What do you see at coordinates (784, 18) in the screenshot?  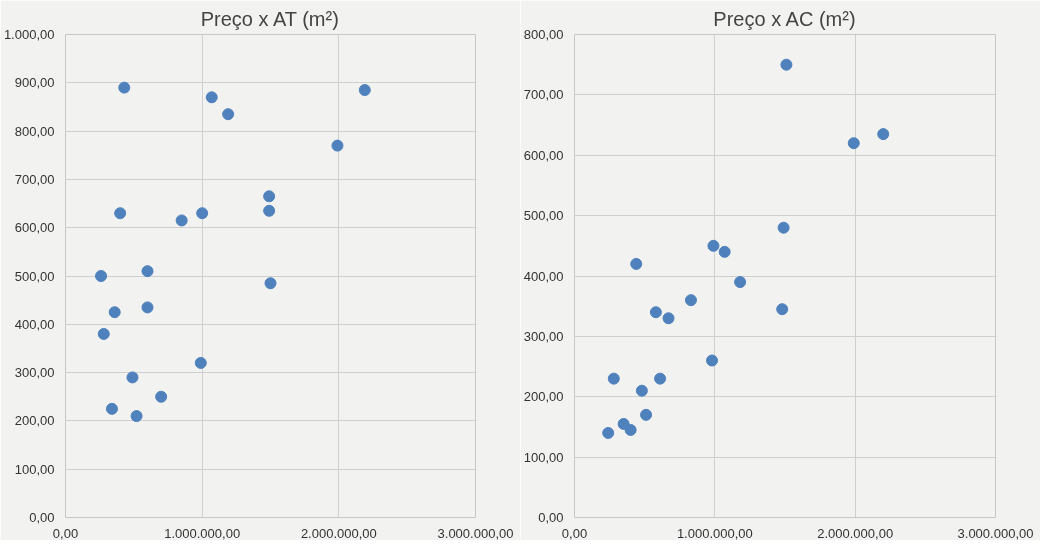 I see `chart-title: Preço x AC (m²)` at bounding box center [784, 18].